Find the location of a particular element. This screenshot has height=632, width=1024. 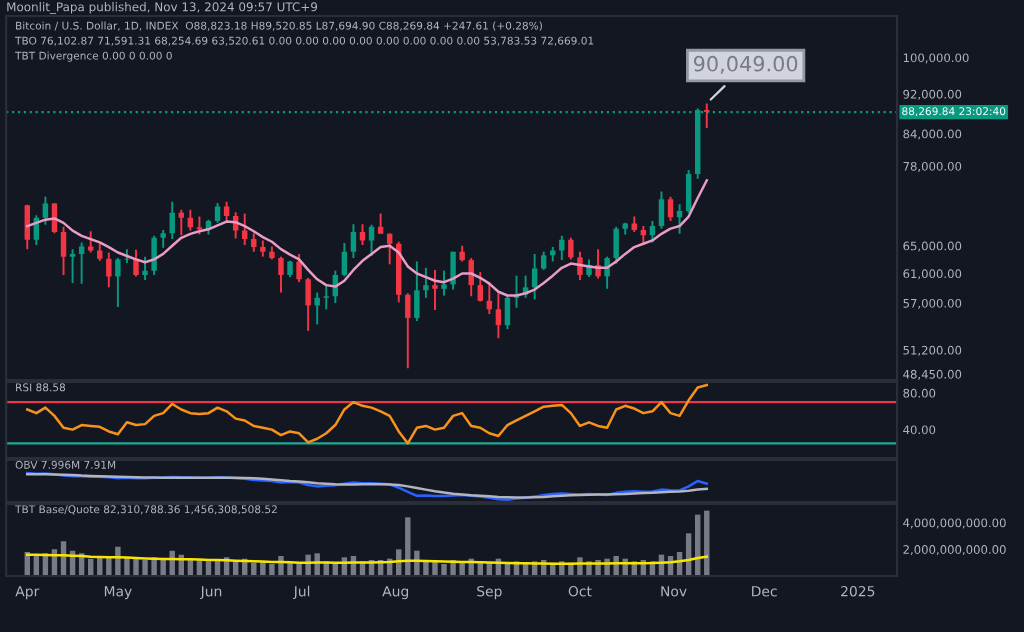

annotation: 90,049.00 is located at coordinates (745, 64).